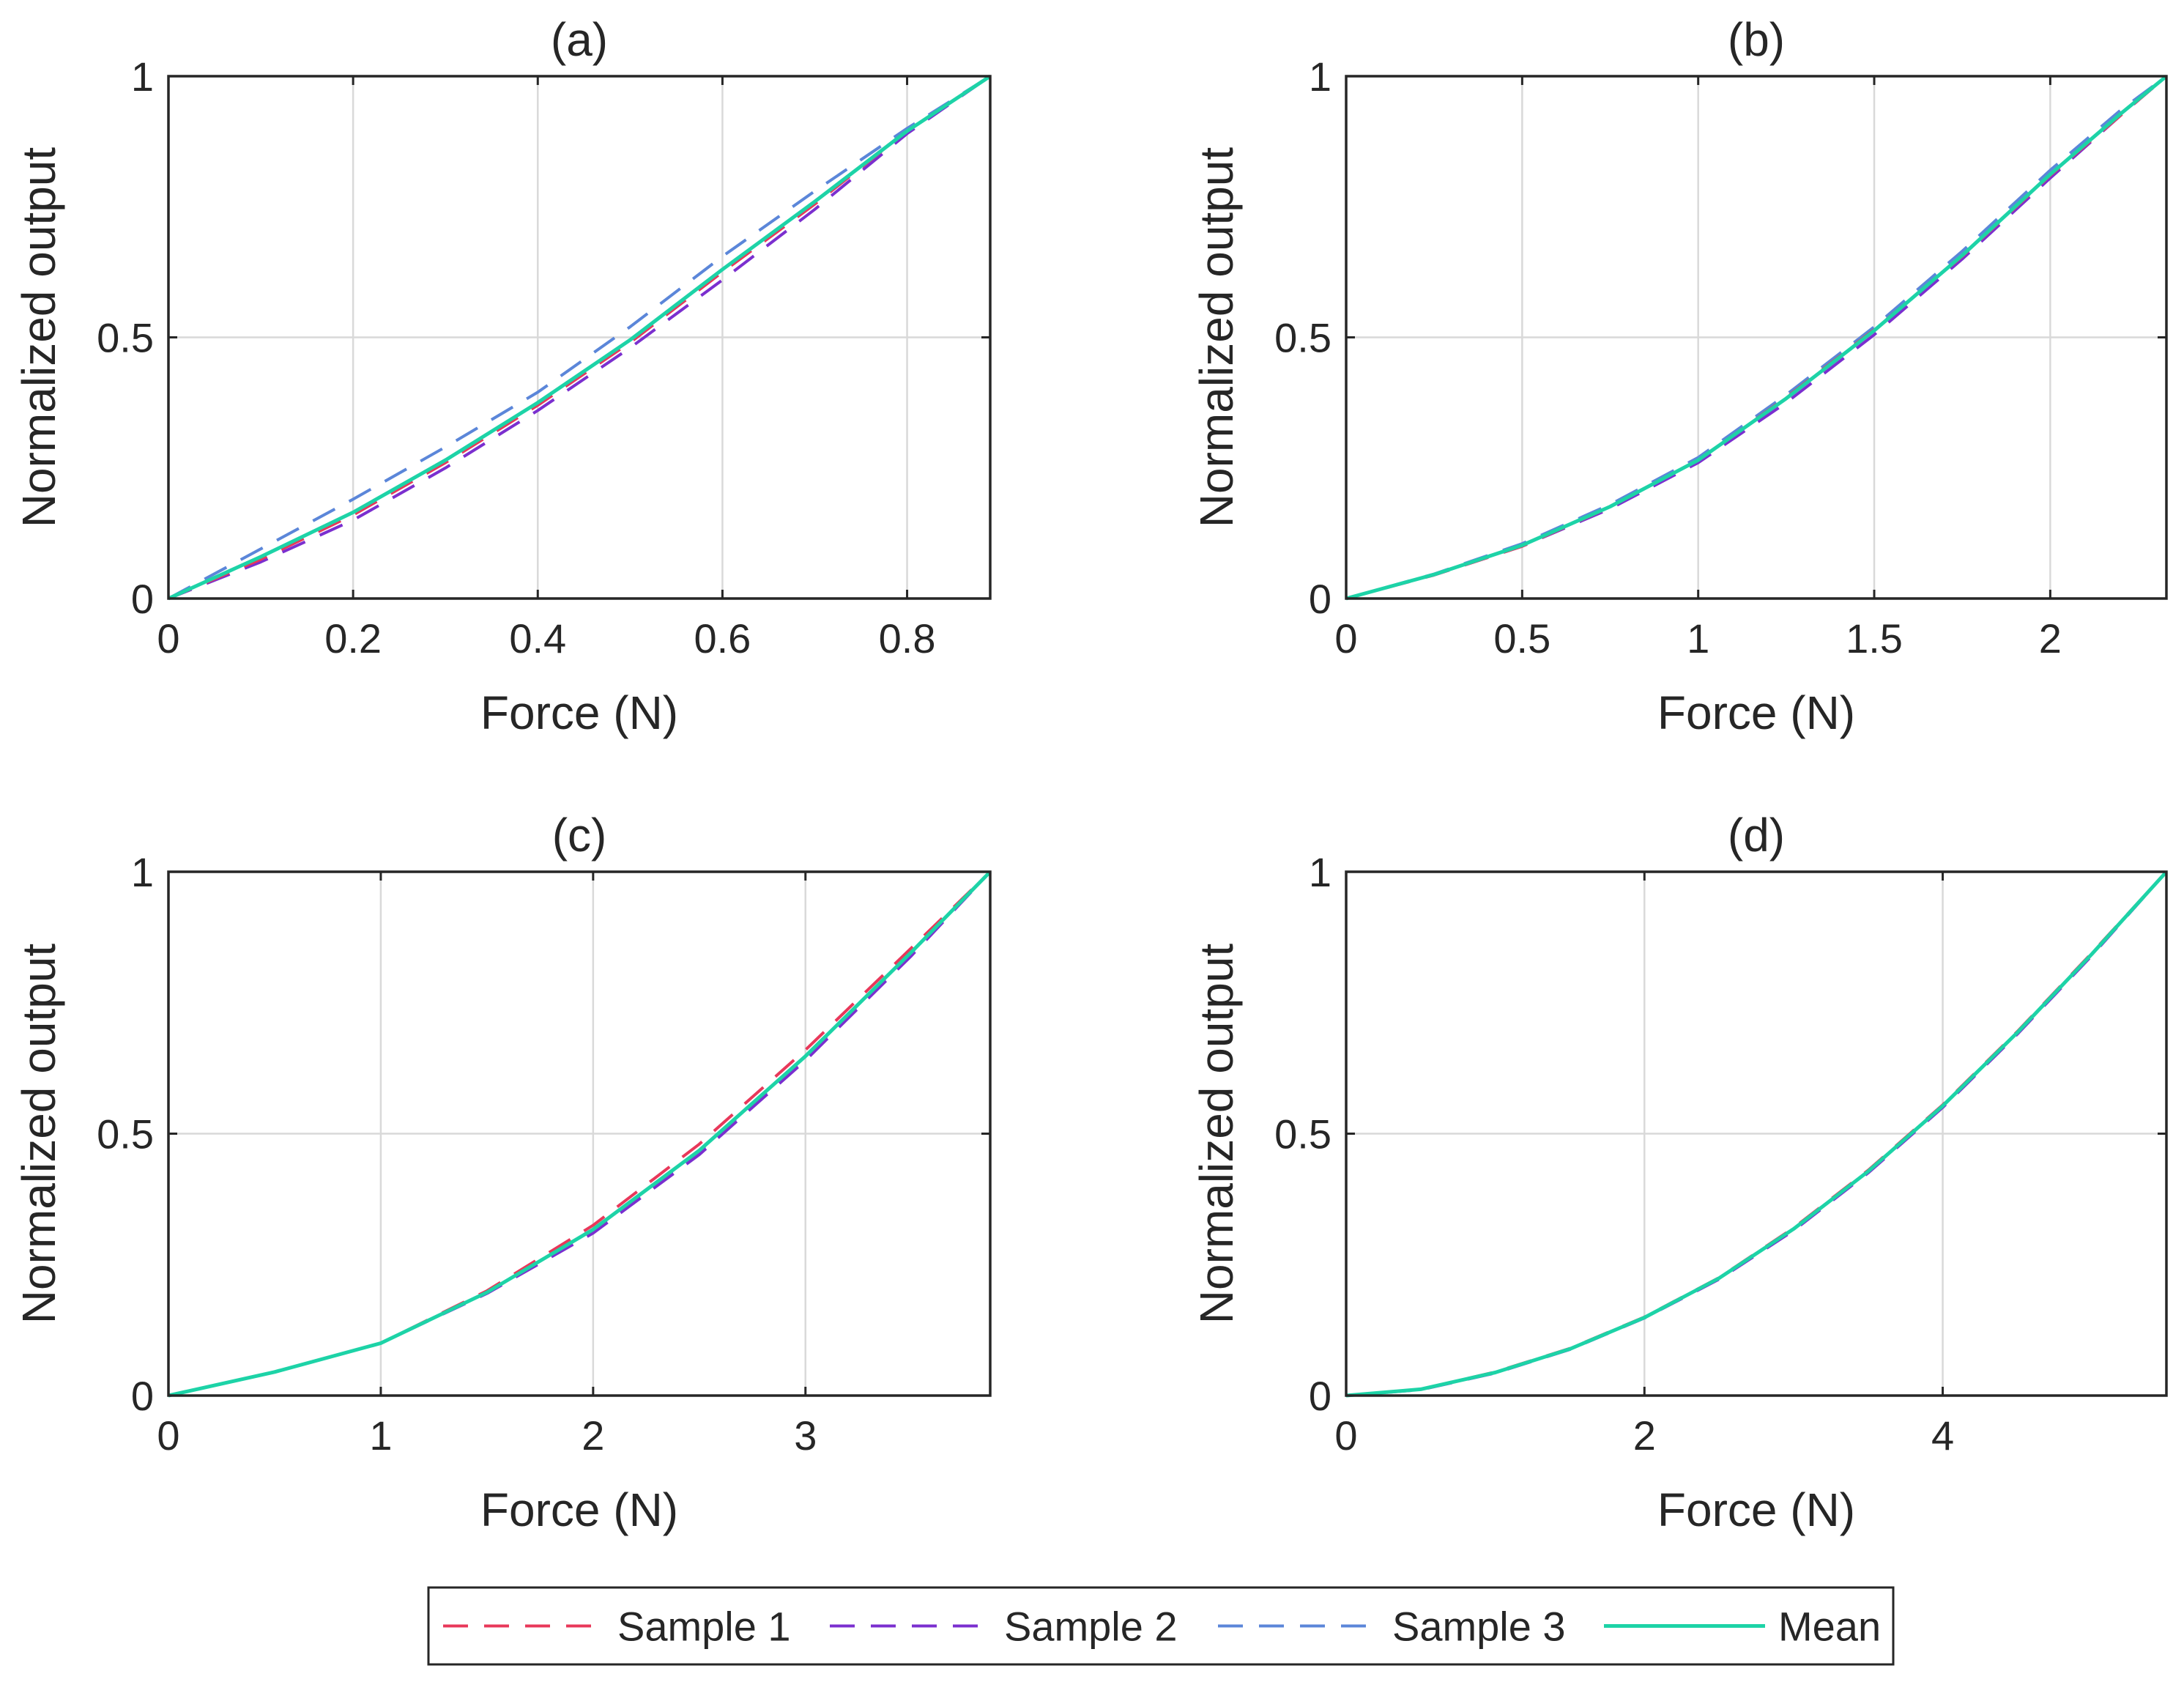  Describe the element at coordinates (1479, 1627) in the screenshot. I see `legend-label: Sample 3` at that location.